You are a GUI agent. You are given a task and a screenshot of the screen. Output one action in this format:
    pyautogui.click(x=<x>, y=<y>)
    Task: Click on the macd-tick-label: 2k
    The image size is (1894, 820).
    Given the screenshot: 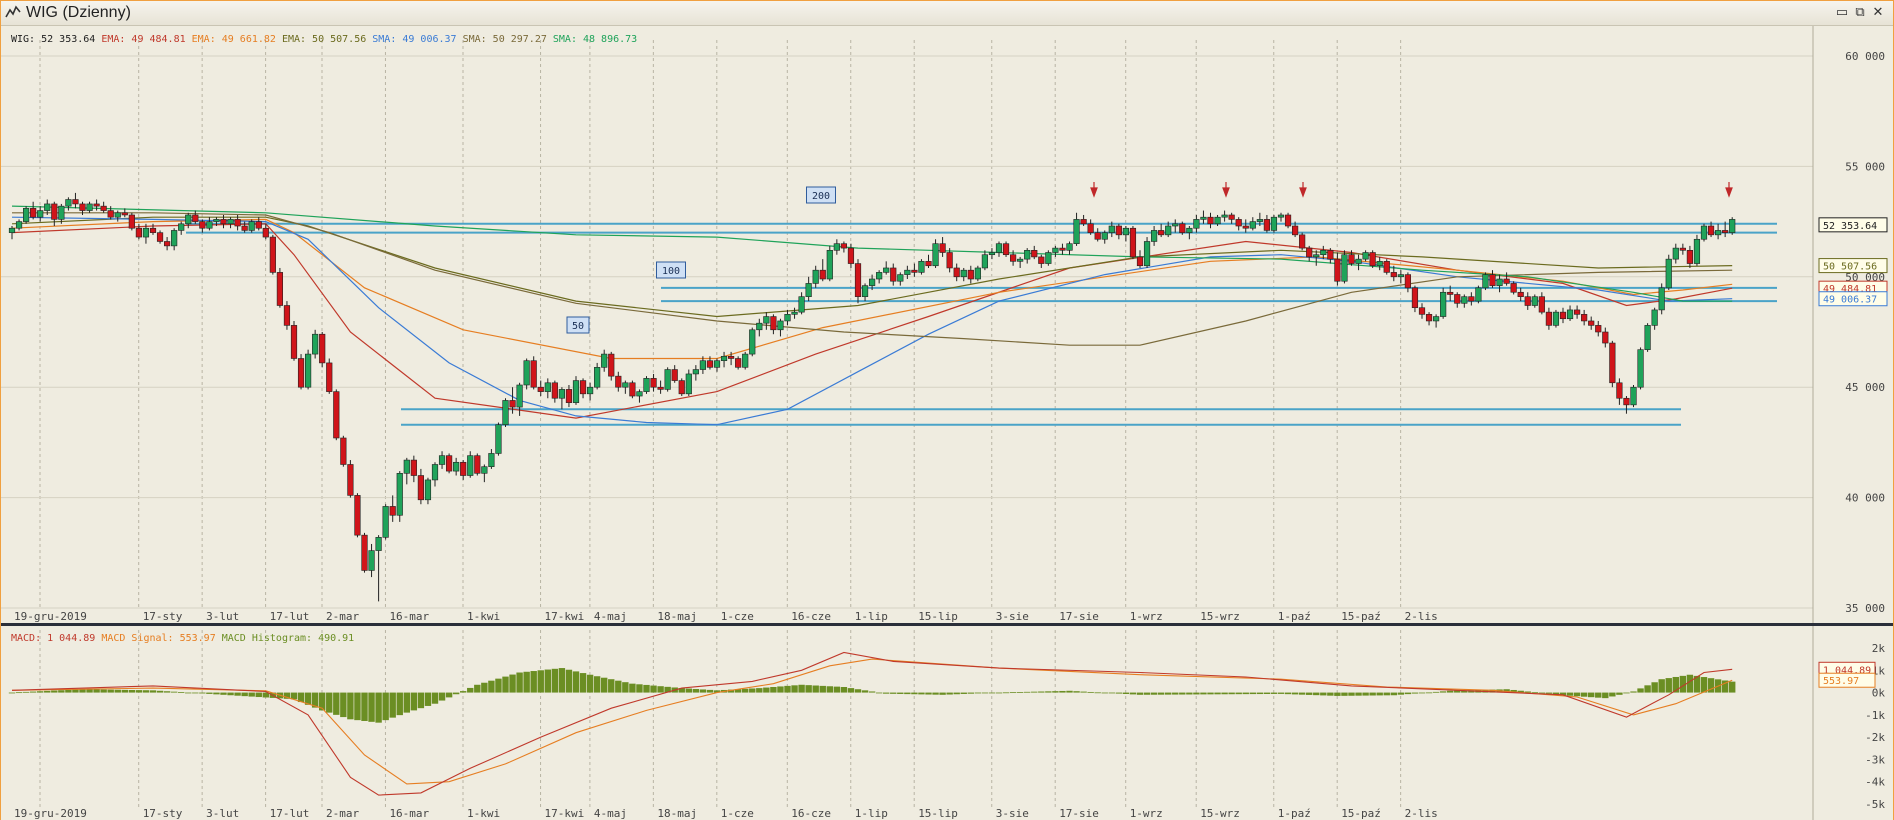 What is the action you would take?
    pyautogui.click(x=1879, y=648)
    